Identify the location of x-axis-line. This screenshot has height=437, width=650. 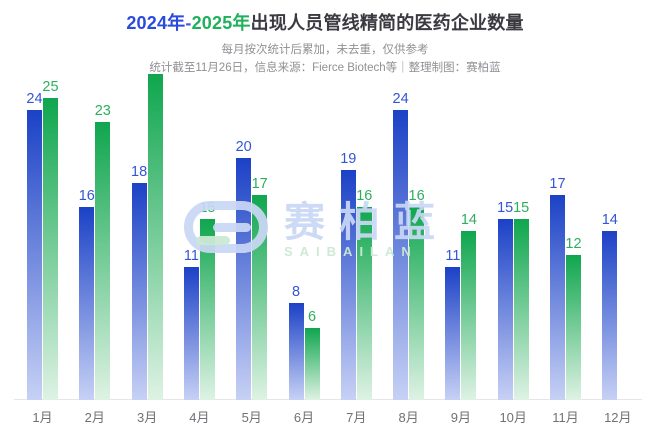
(328, 399).